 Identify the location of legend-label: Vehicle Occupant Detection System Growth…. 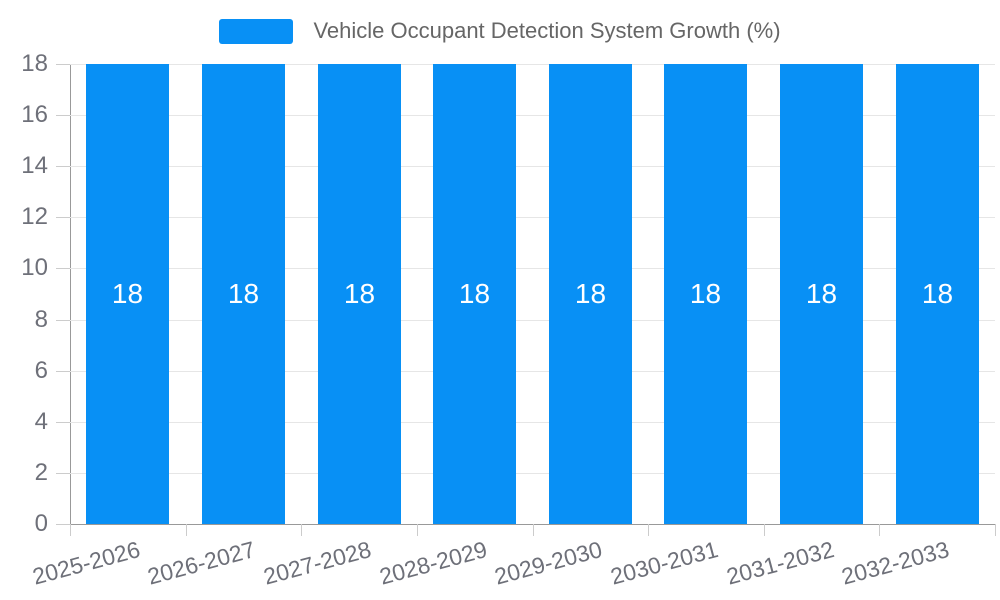
(547, 30).